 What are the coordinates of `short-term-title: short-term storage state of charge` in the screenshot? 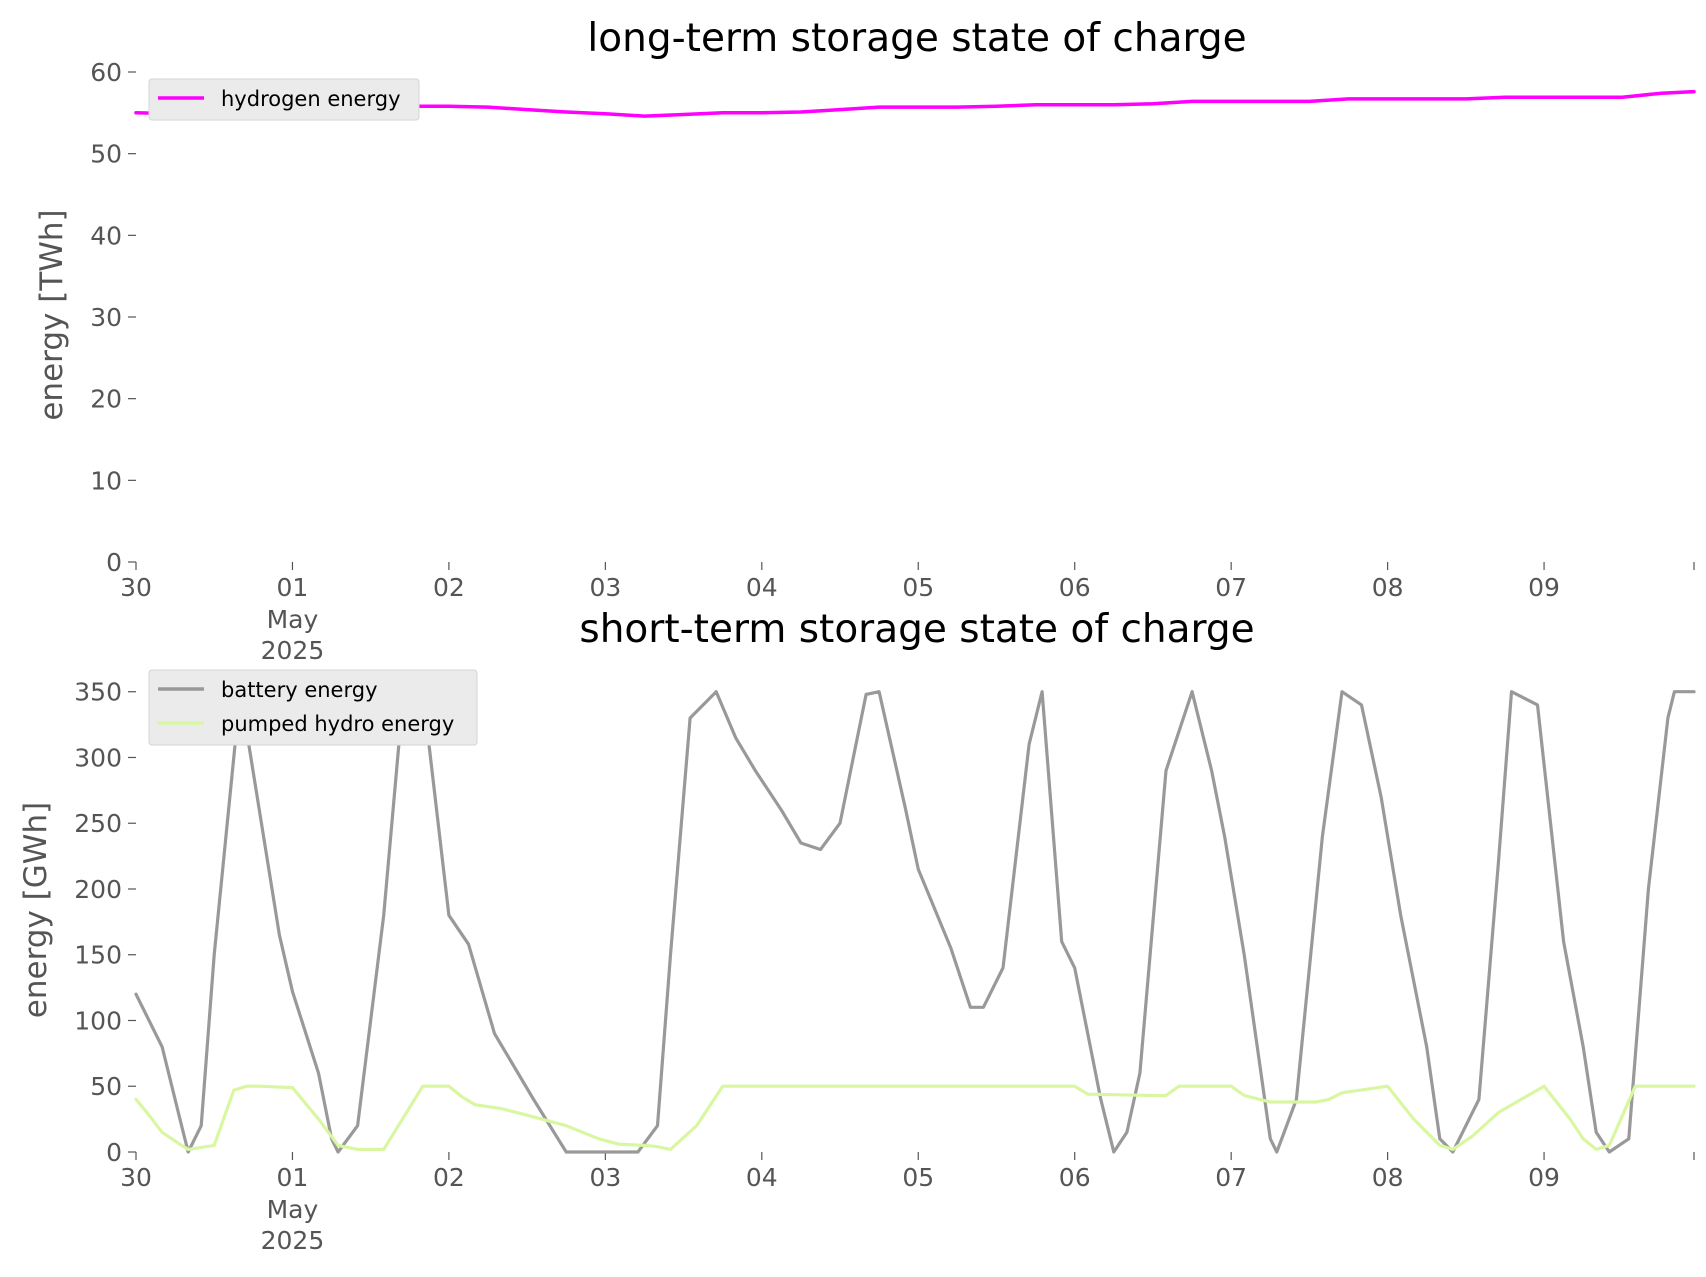 It's located at (916, 629).